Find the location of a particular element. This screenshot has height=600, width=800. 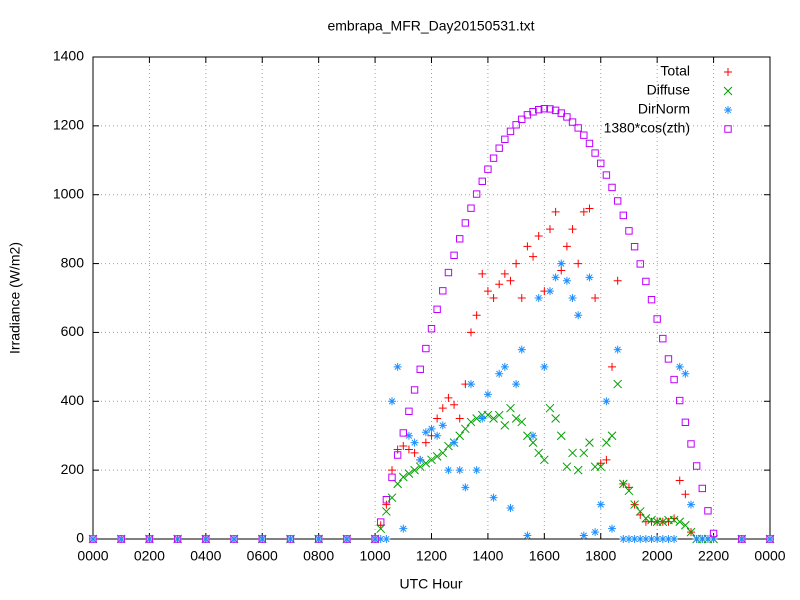

legend-marker is located at coordinates (728, 110).